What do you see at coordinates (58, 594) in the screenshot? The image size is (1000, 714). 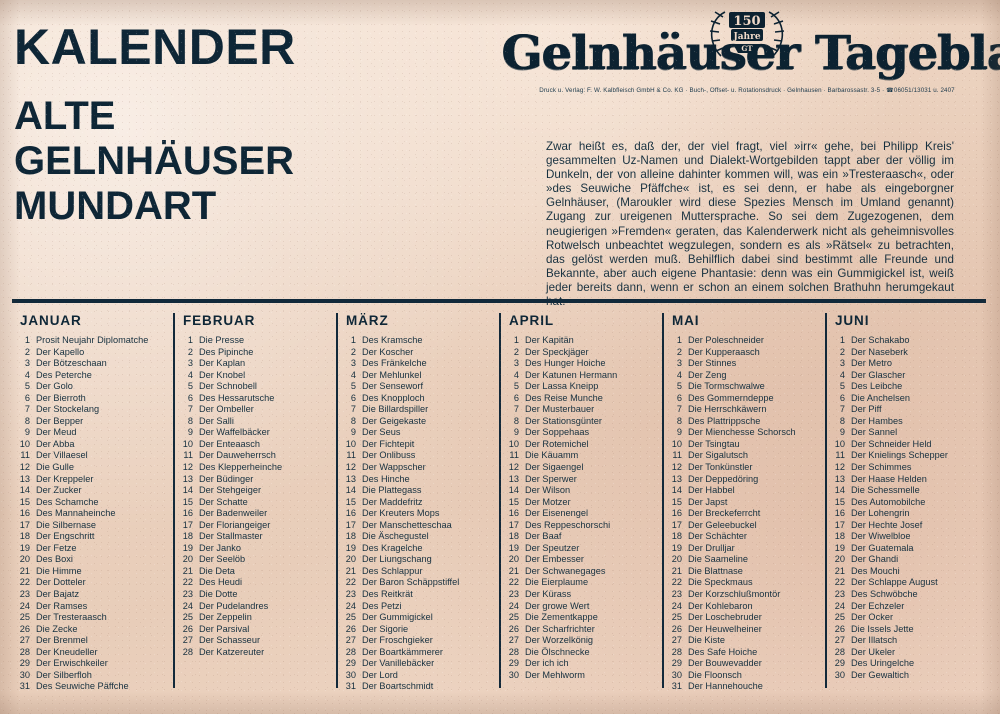 I see `day-nickname: Der Bajatz` at bounding box center [58, 594].